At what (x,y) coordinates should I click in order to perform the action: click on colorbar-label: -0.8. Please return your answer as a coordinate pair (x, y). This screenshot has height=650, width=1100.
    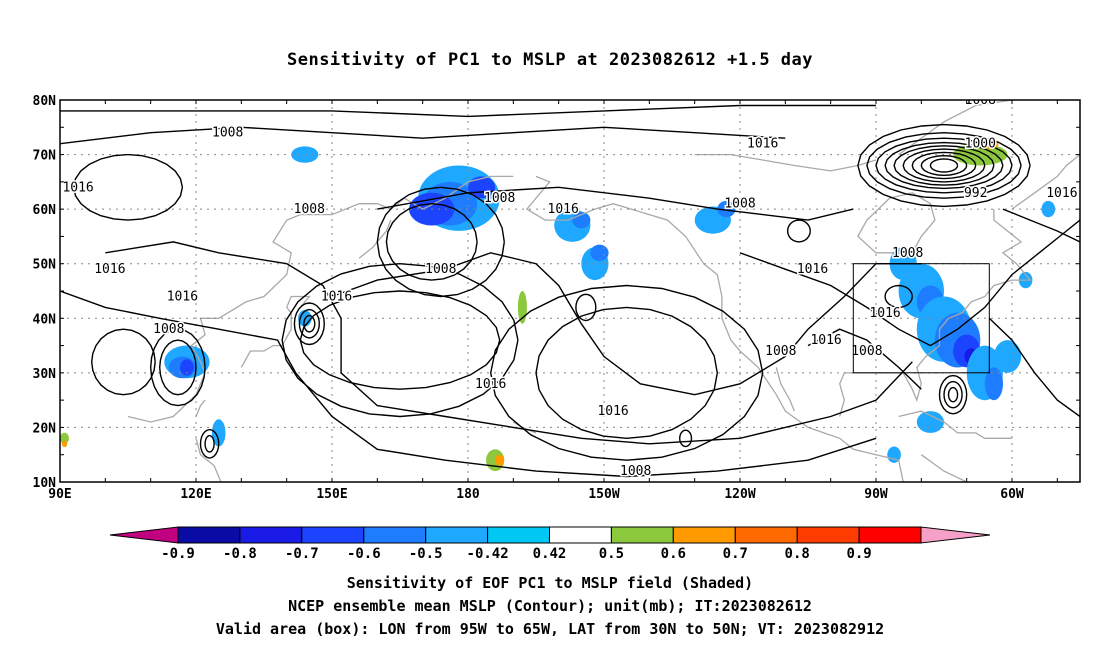
    Looking at the image, I should click on (240, 554).